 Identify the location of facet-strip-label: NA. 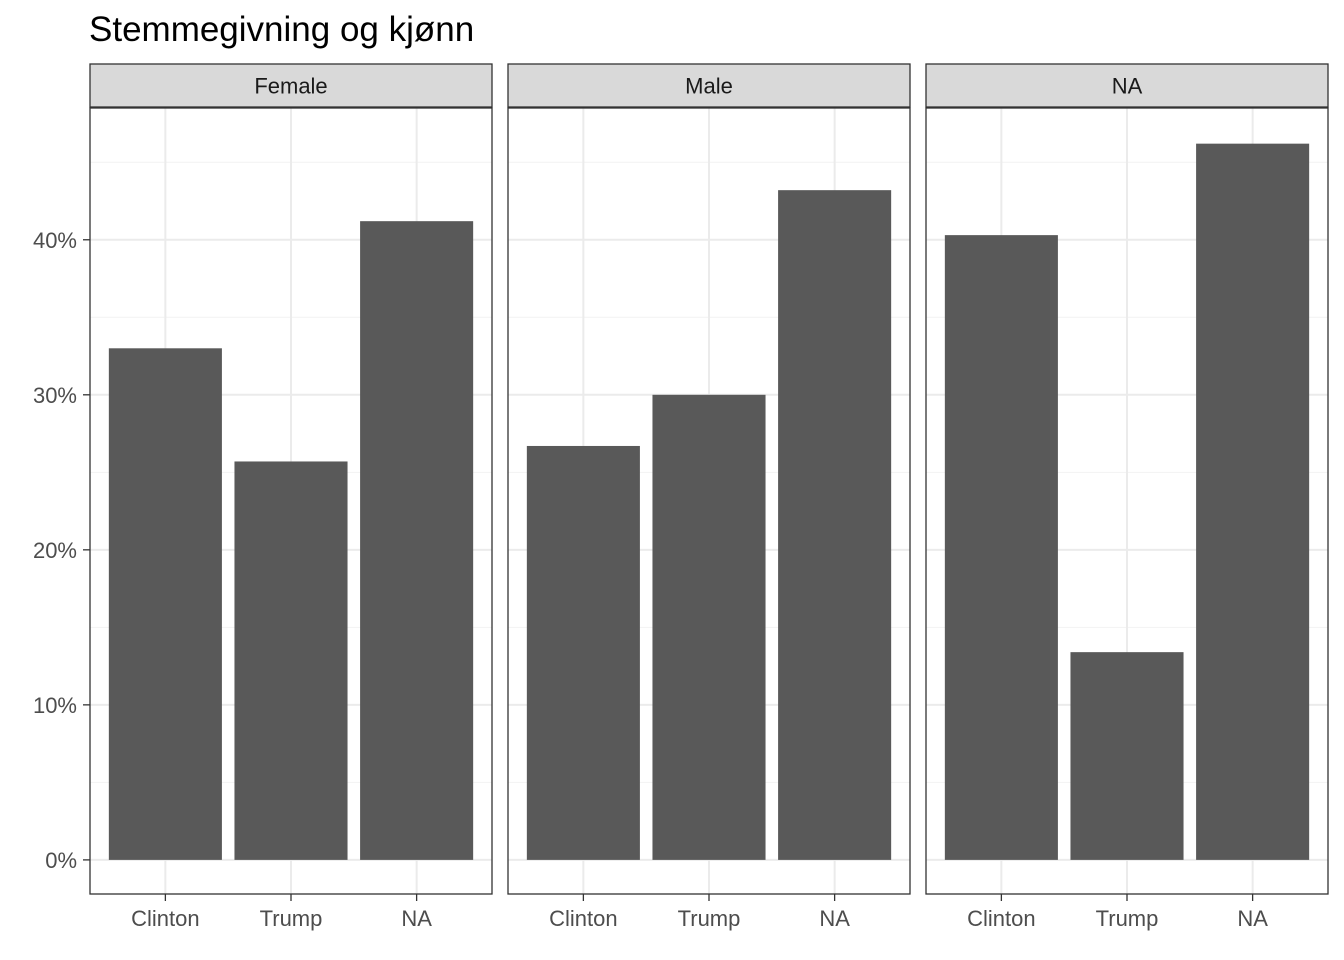
(1127, 86).